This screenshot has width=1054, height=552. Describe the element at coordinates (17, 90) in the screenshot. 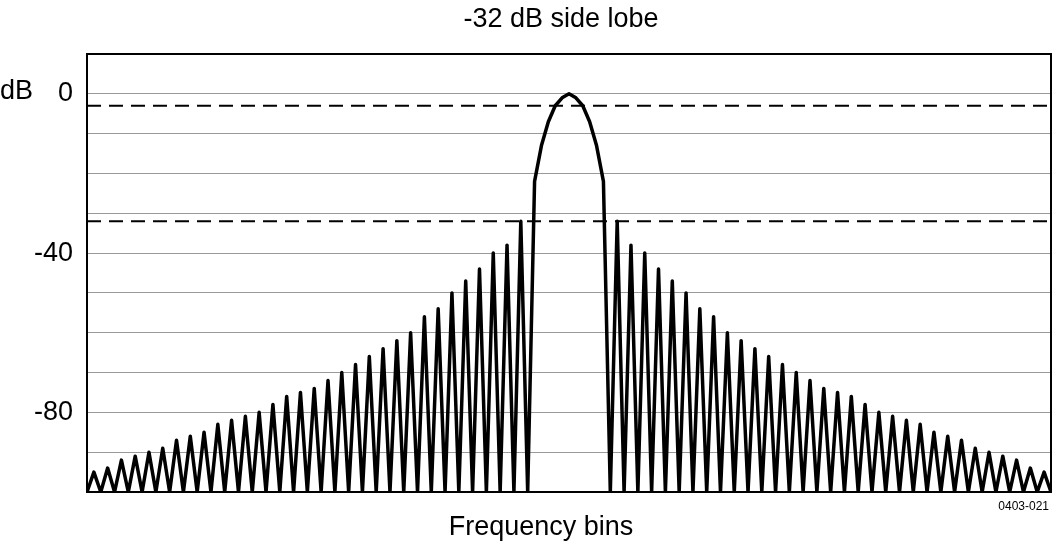

I see `y-axis-title: dB` at that location.